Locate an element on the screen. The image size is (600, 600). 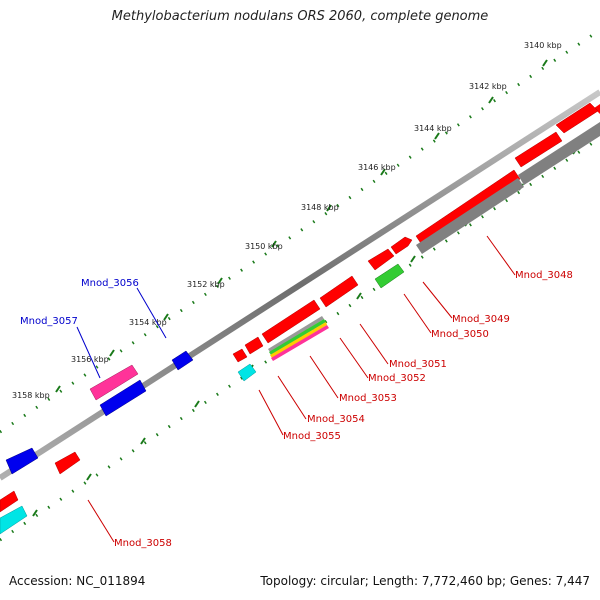
gene-3057-magenta is located at coordinates (114, 382).